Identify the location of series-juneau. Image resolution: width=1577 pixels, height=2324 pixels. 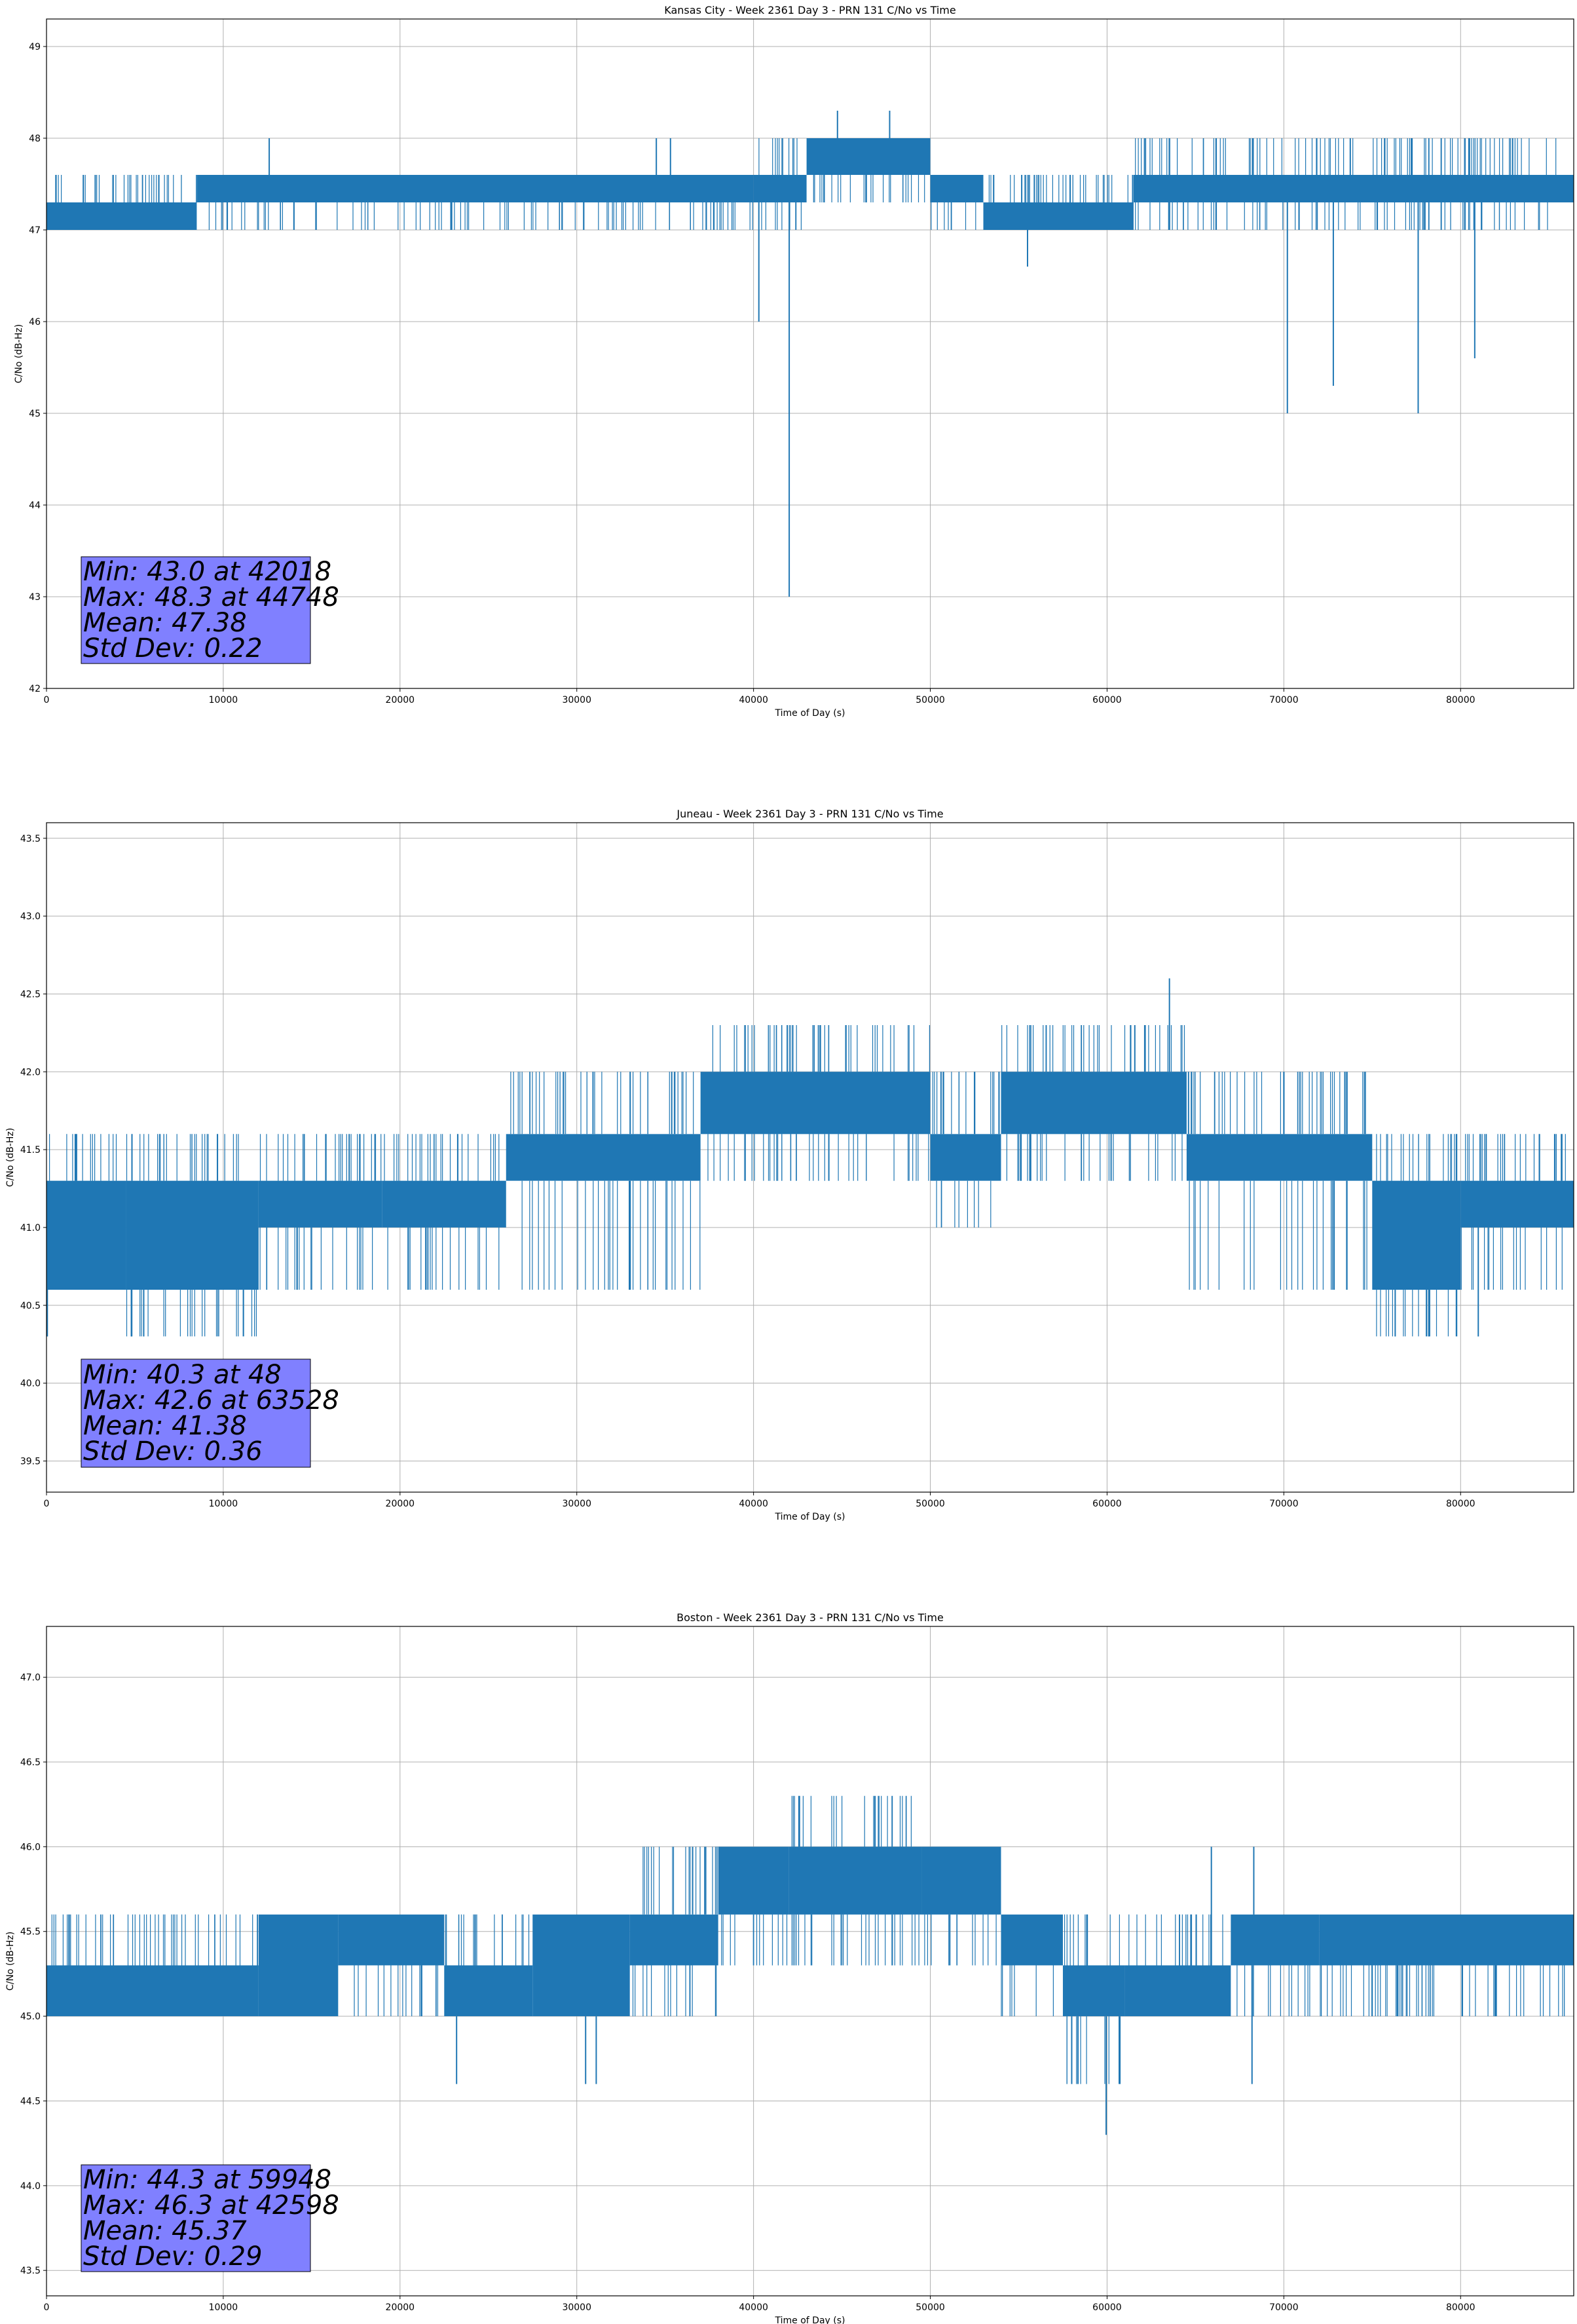
(810, 1157).